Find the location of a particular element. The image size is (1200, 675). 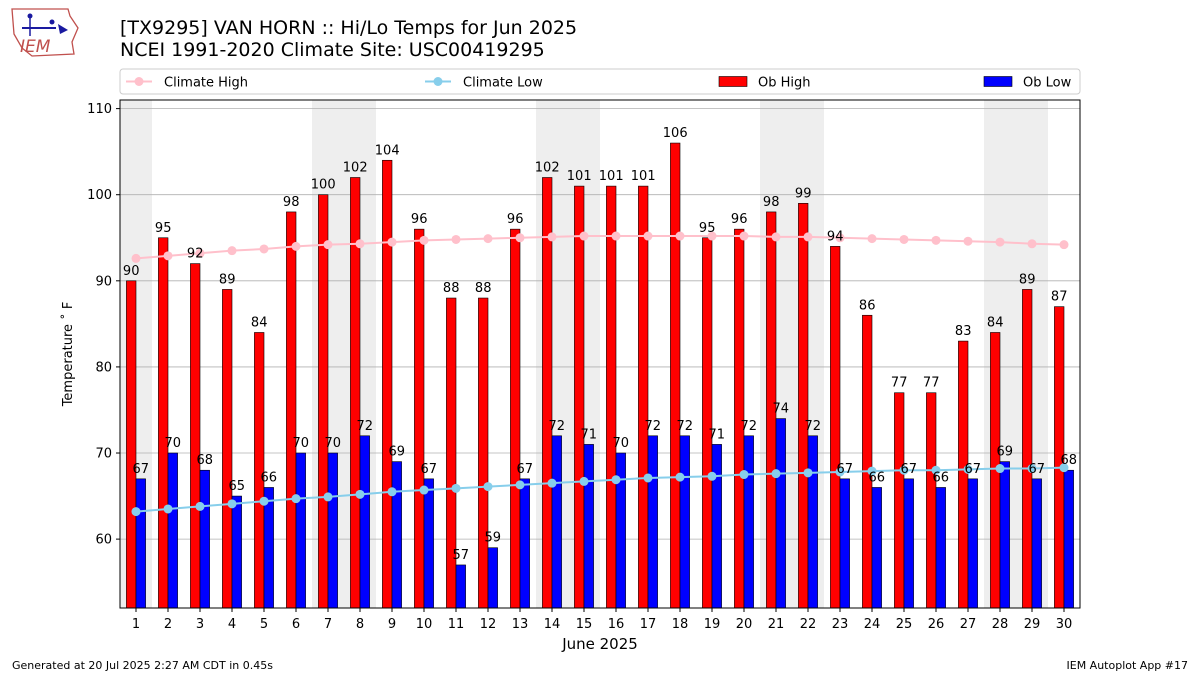

ob-high-label: 89 is located at coordinates (227, 279).